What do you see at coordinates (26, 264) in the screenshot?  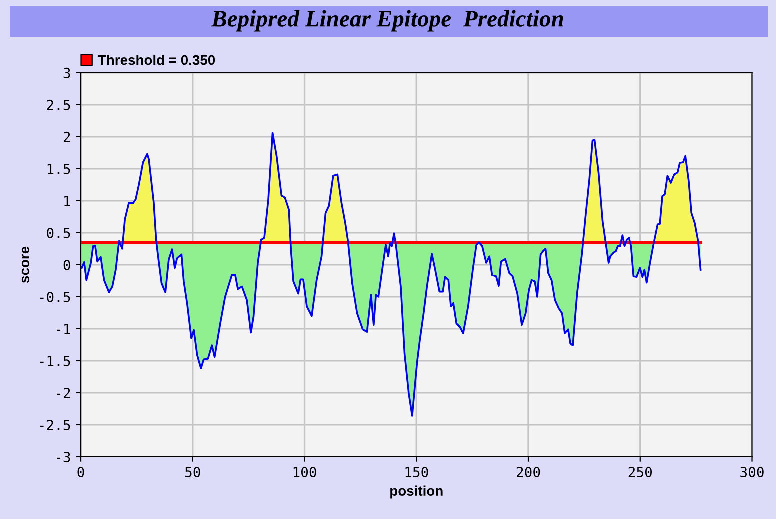 I see `y-axis-title: score` at bounding box center [26, 264].